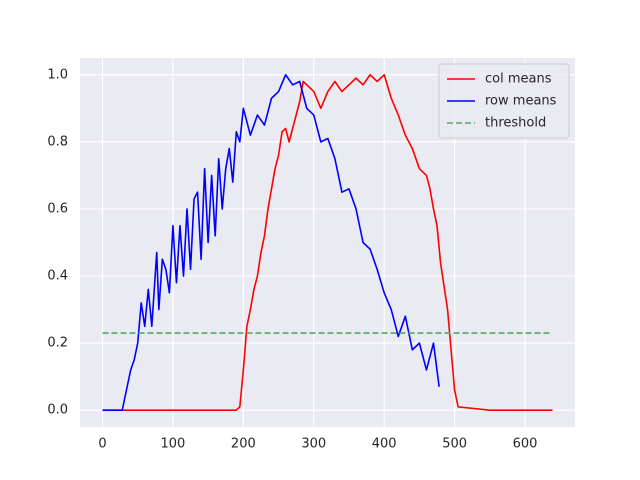  I want to click on y-tick-label: 0.0, so click(57, 410).